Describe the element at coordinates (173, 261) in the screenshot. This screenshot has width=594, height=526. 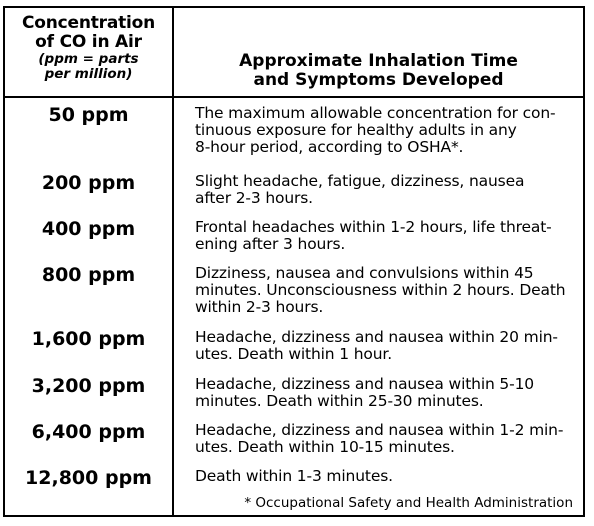
I see `column-divider` at that location.